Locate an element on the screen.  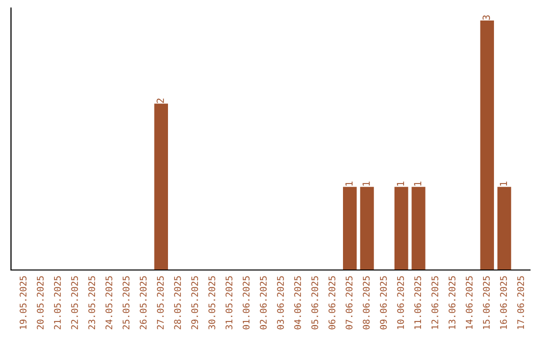
x-tick-label: 06.06.2025 is located at coordinates (332, 303).